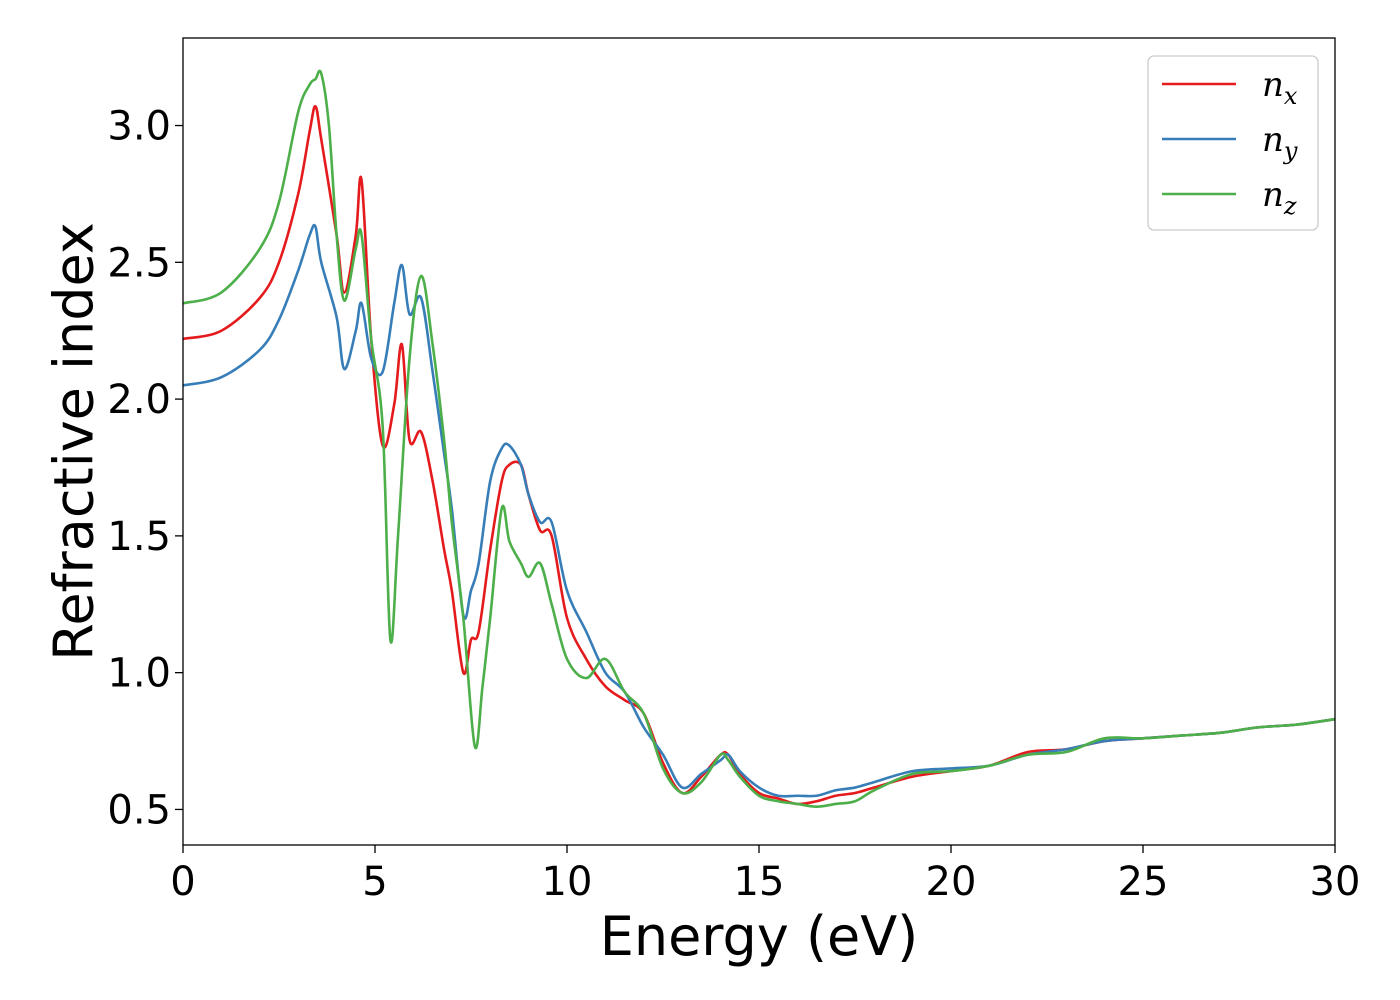 The height and width of the screenshot is (1000, 1400). Describe the element at coordinates (139, 263) in the screenshot. I see `y-tick-label: 2.5` at that location.